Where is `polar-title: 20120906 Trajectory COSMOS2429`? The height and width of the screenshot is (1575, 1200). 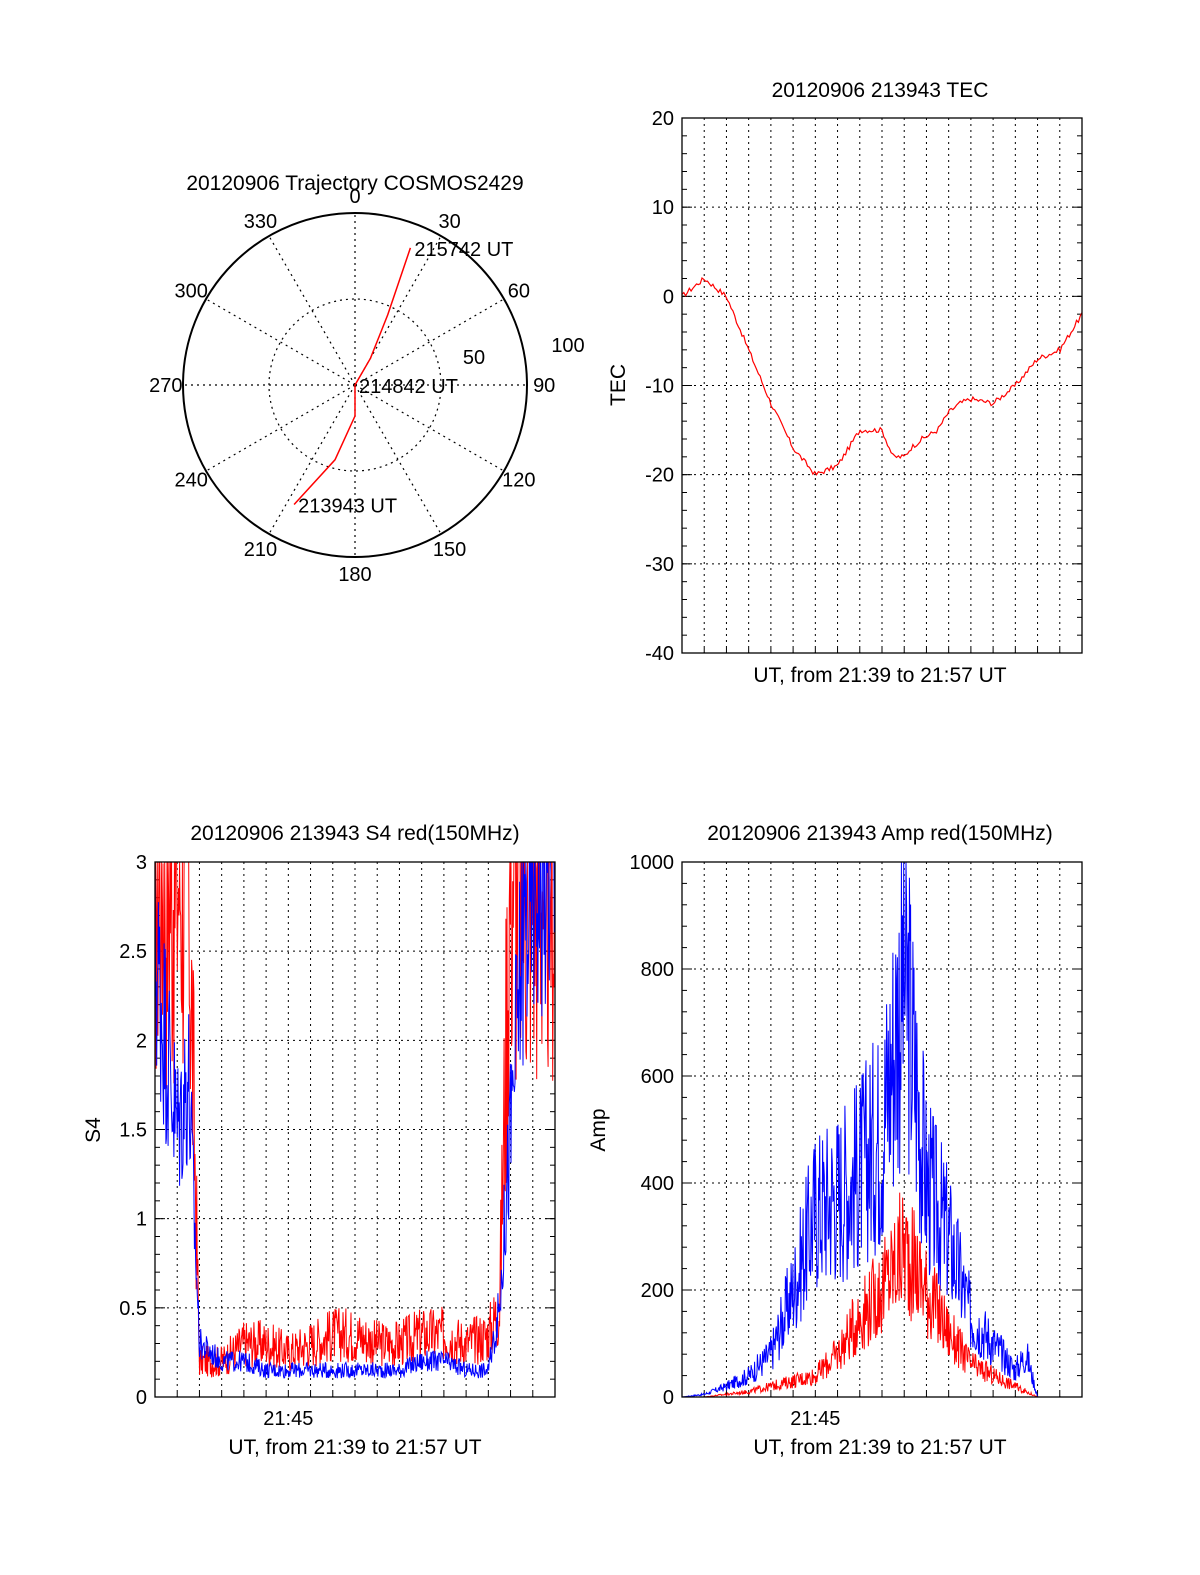 polar-title: 20120906 Trajectory COSMOS2429 is located at coordinates (354, 183).